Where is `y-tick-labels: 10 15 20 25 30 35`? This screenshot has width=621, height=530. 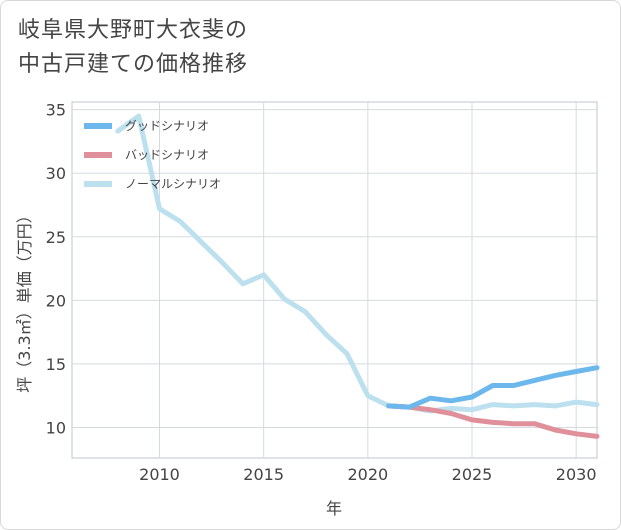 y-tick-labels: 10 15 20 25 30 35 is located at coordinates (56, 269).